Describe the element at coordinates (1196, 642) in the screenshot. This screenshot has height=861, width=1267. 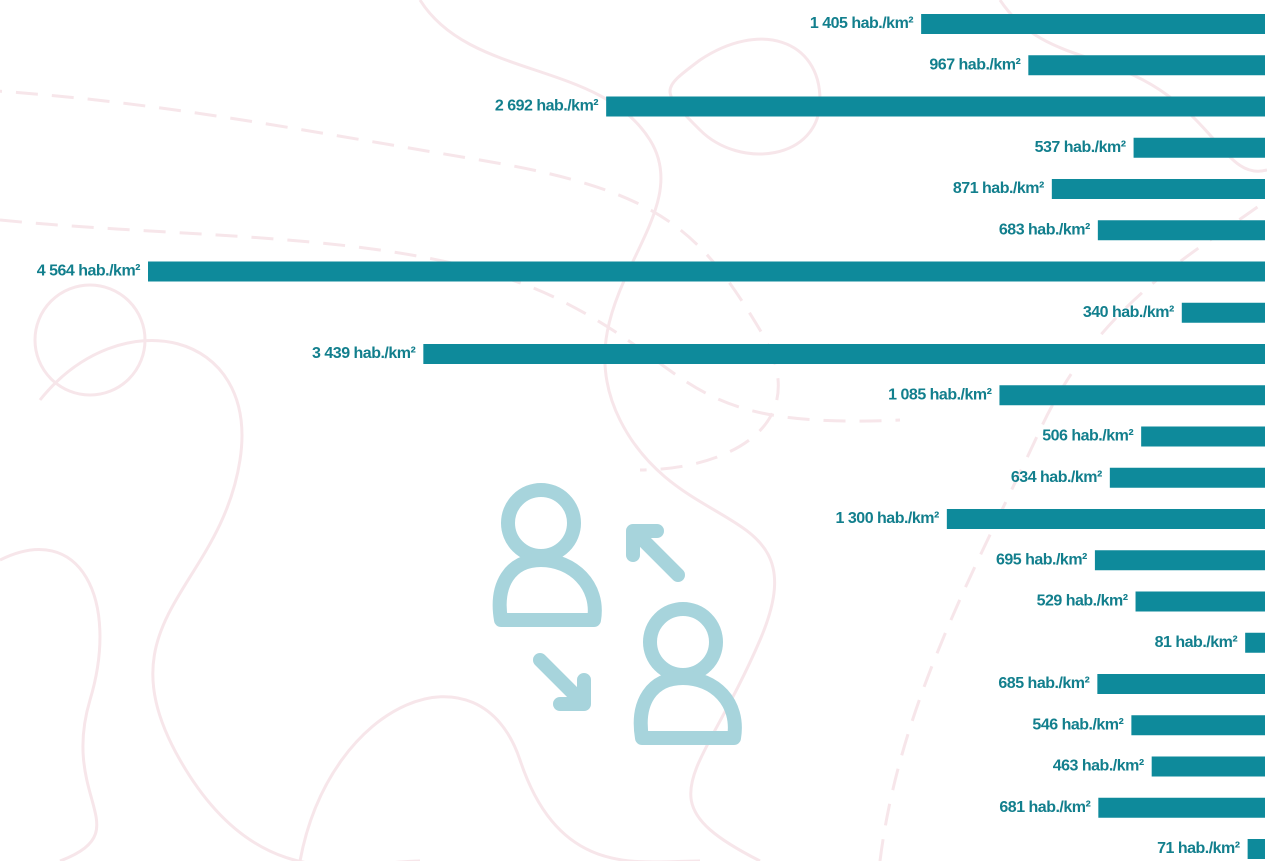
I see `value-label: 81 hab./km²` at that location.